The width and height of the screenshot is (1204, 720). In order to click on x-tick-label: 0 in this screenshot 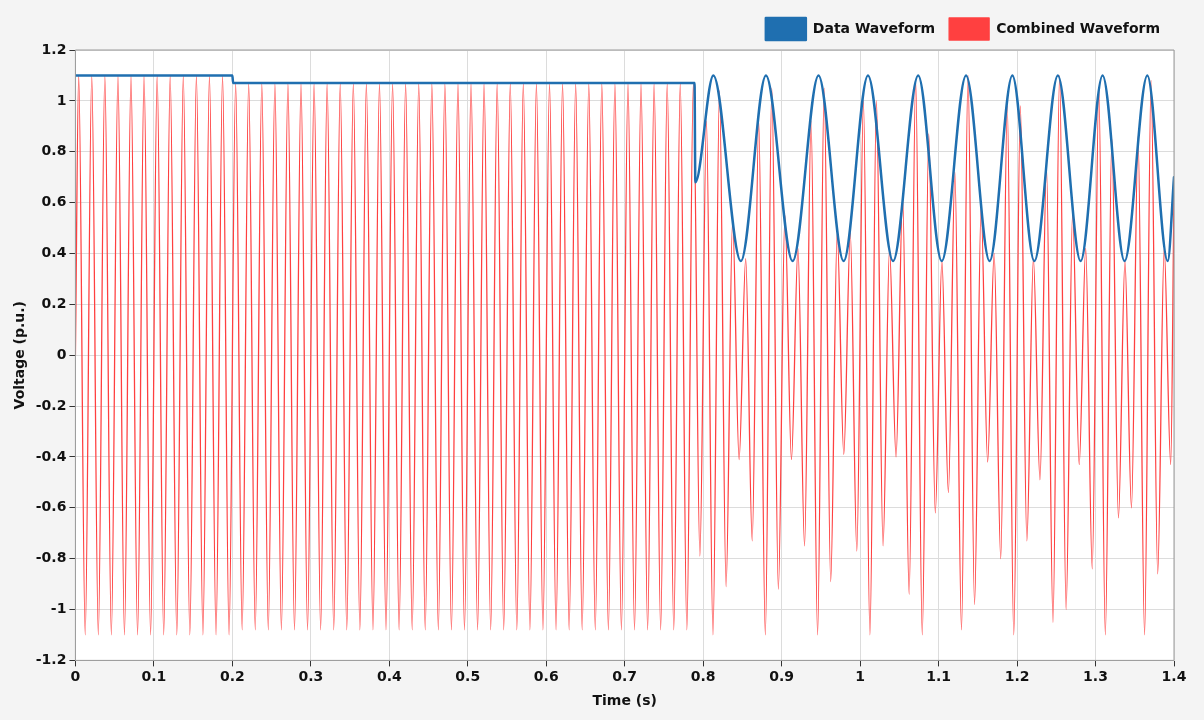, I will do `click(75, 676)`.